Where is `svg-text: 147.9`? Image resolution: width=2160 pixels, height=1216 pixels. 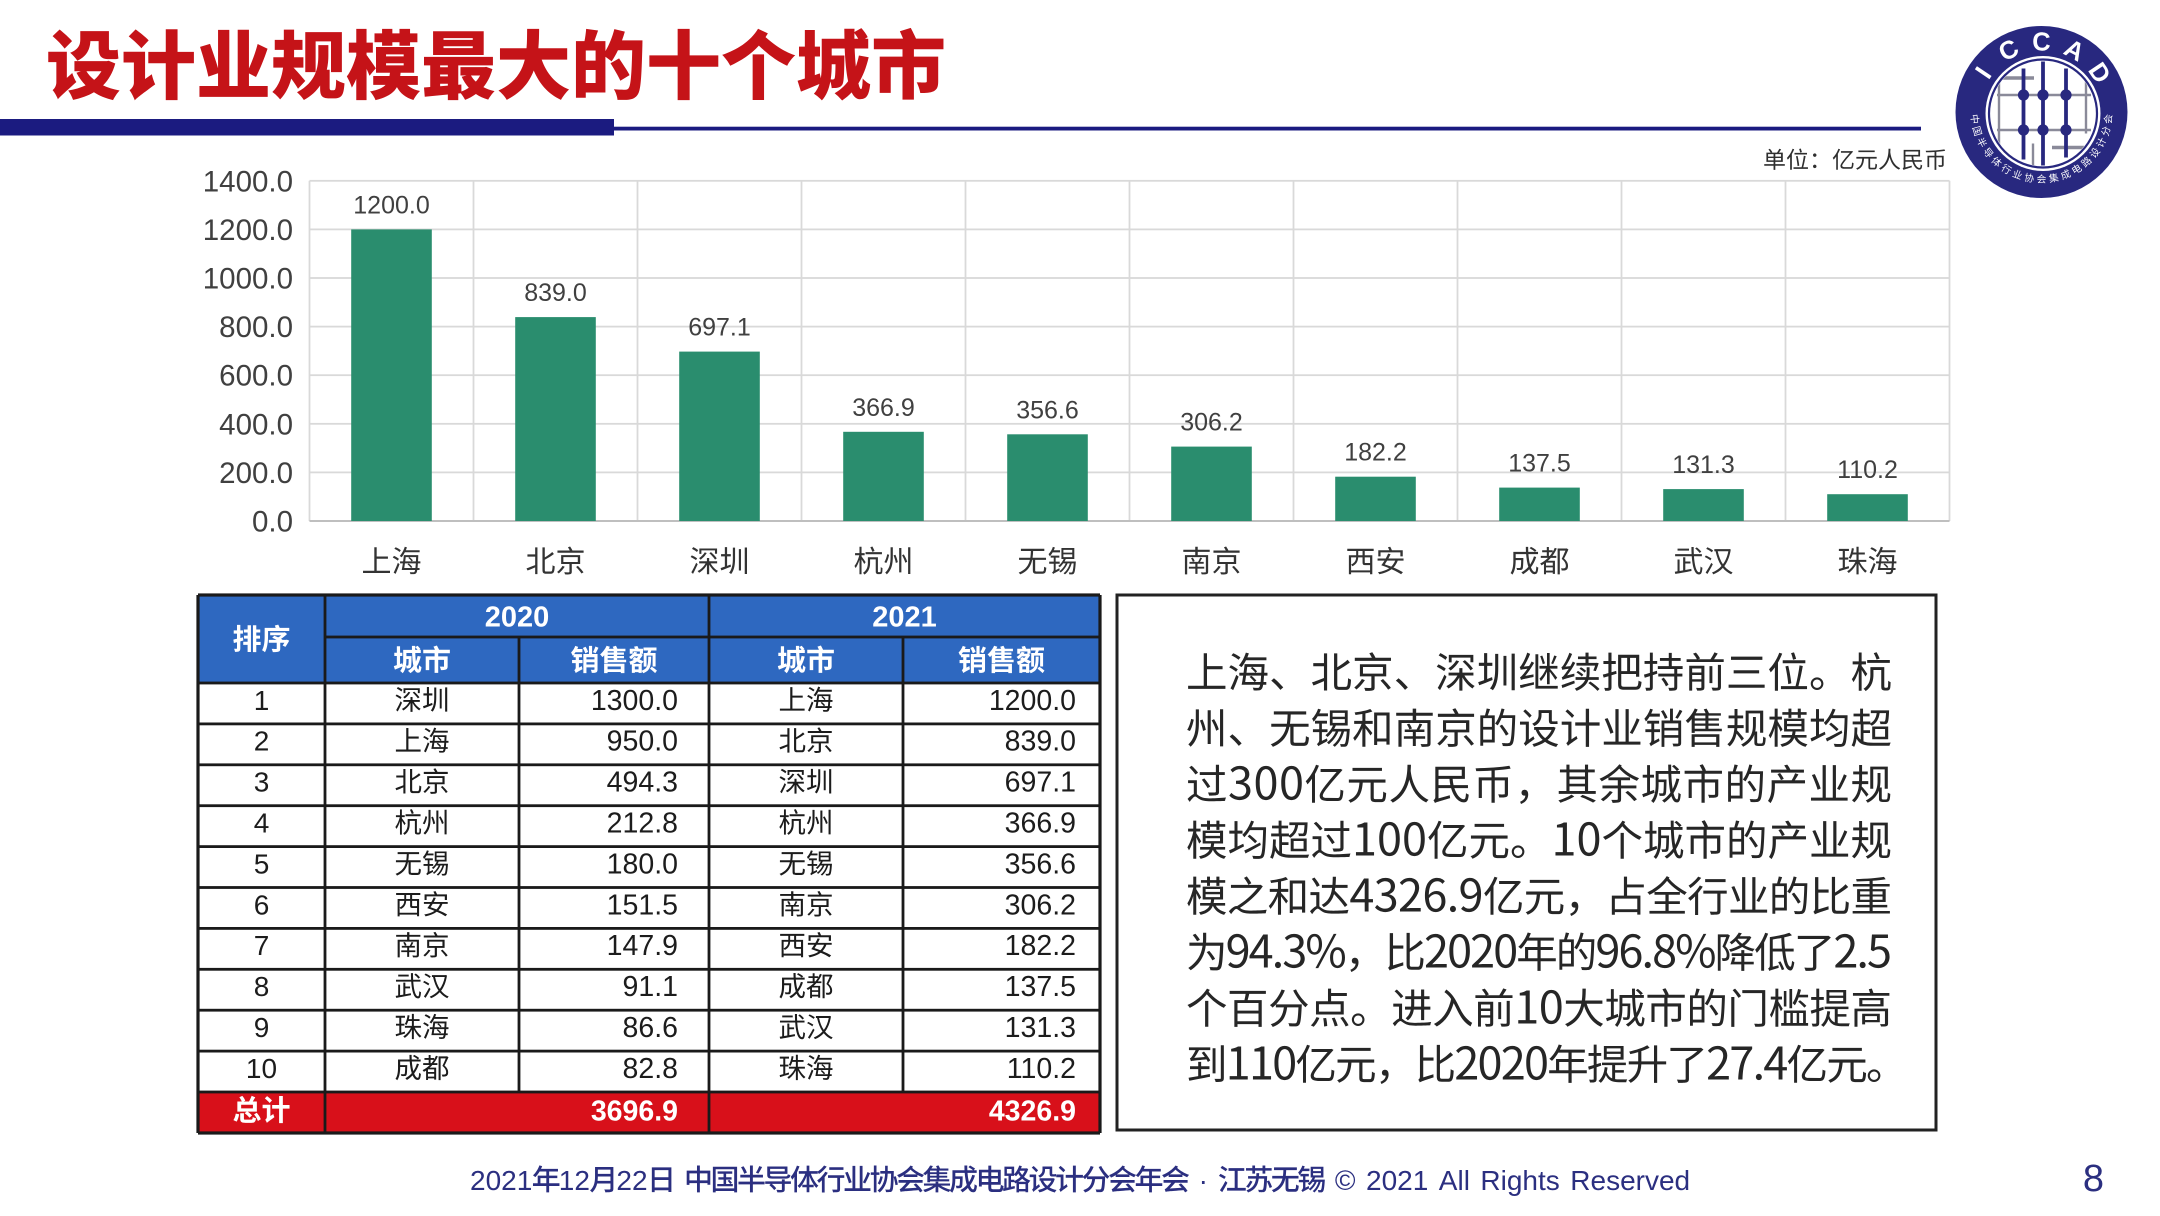
svg-text: 147.9 is located at coordinates (642, 946).